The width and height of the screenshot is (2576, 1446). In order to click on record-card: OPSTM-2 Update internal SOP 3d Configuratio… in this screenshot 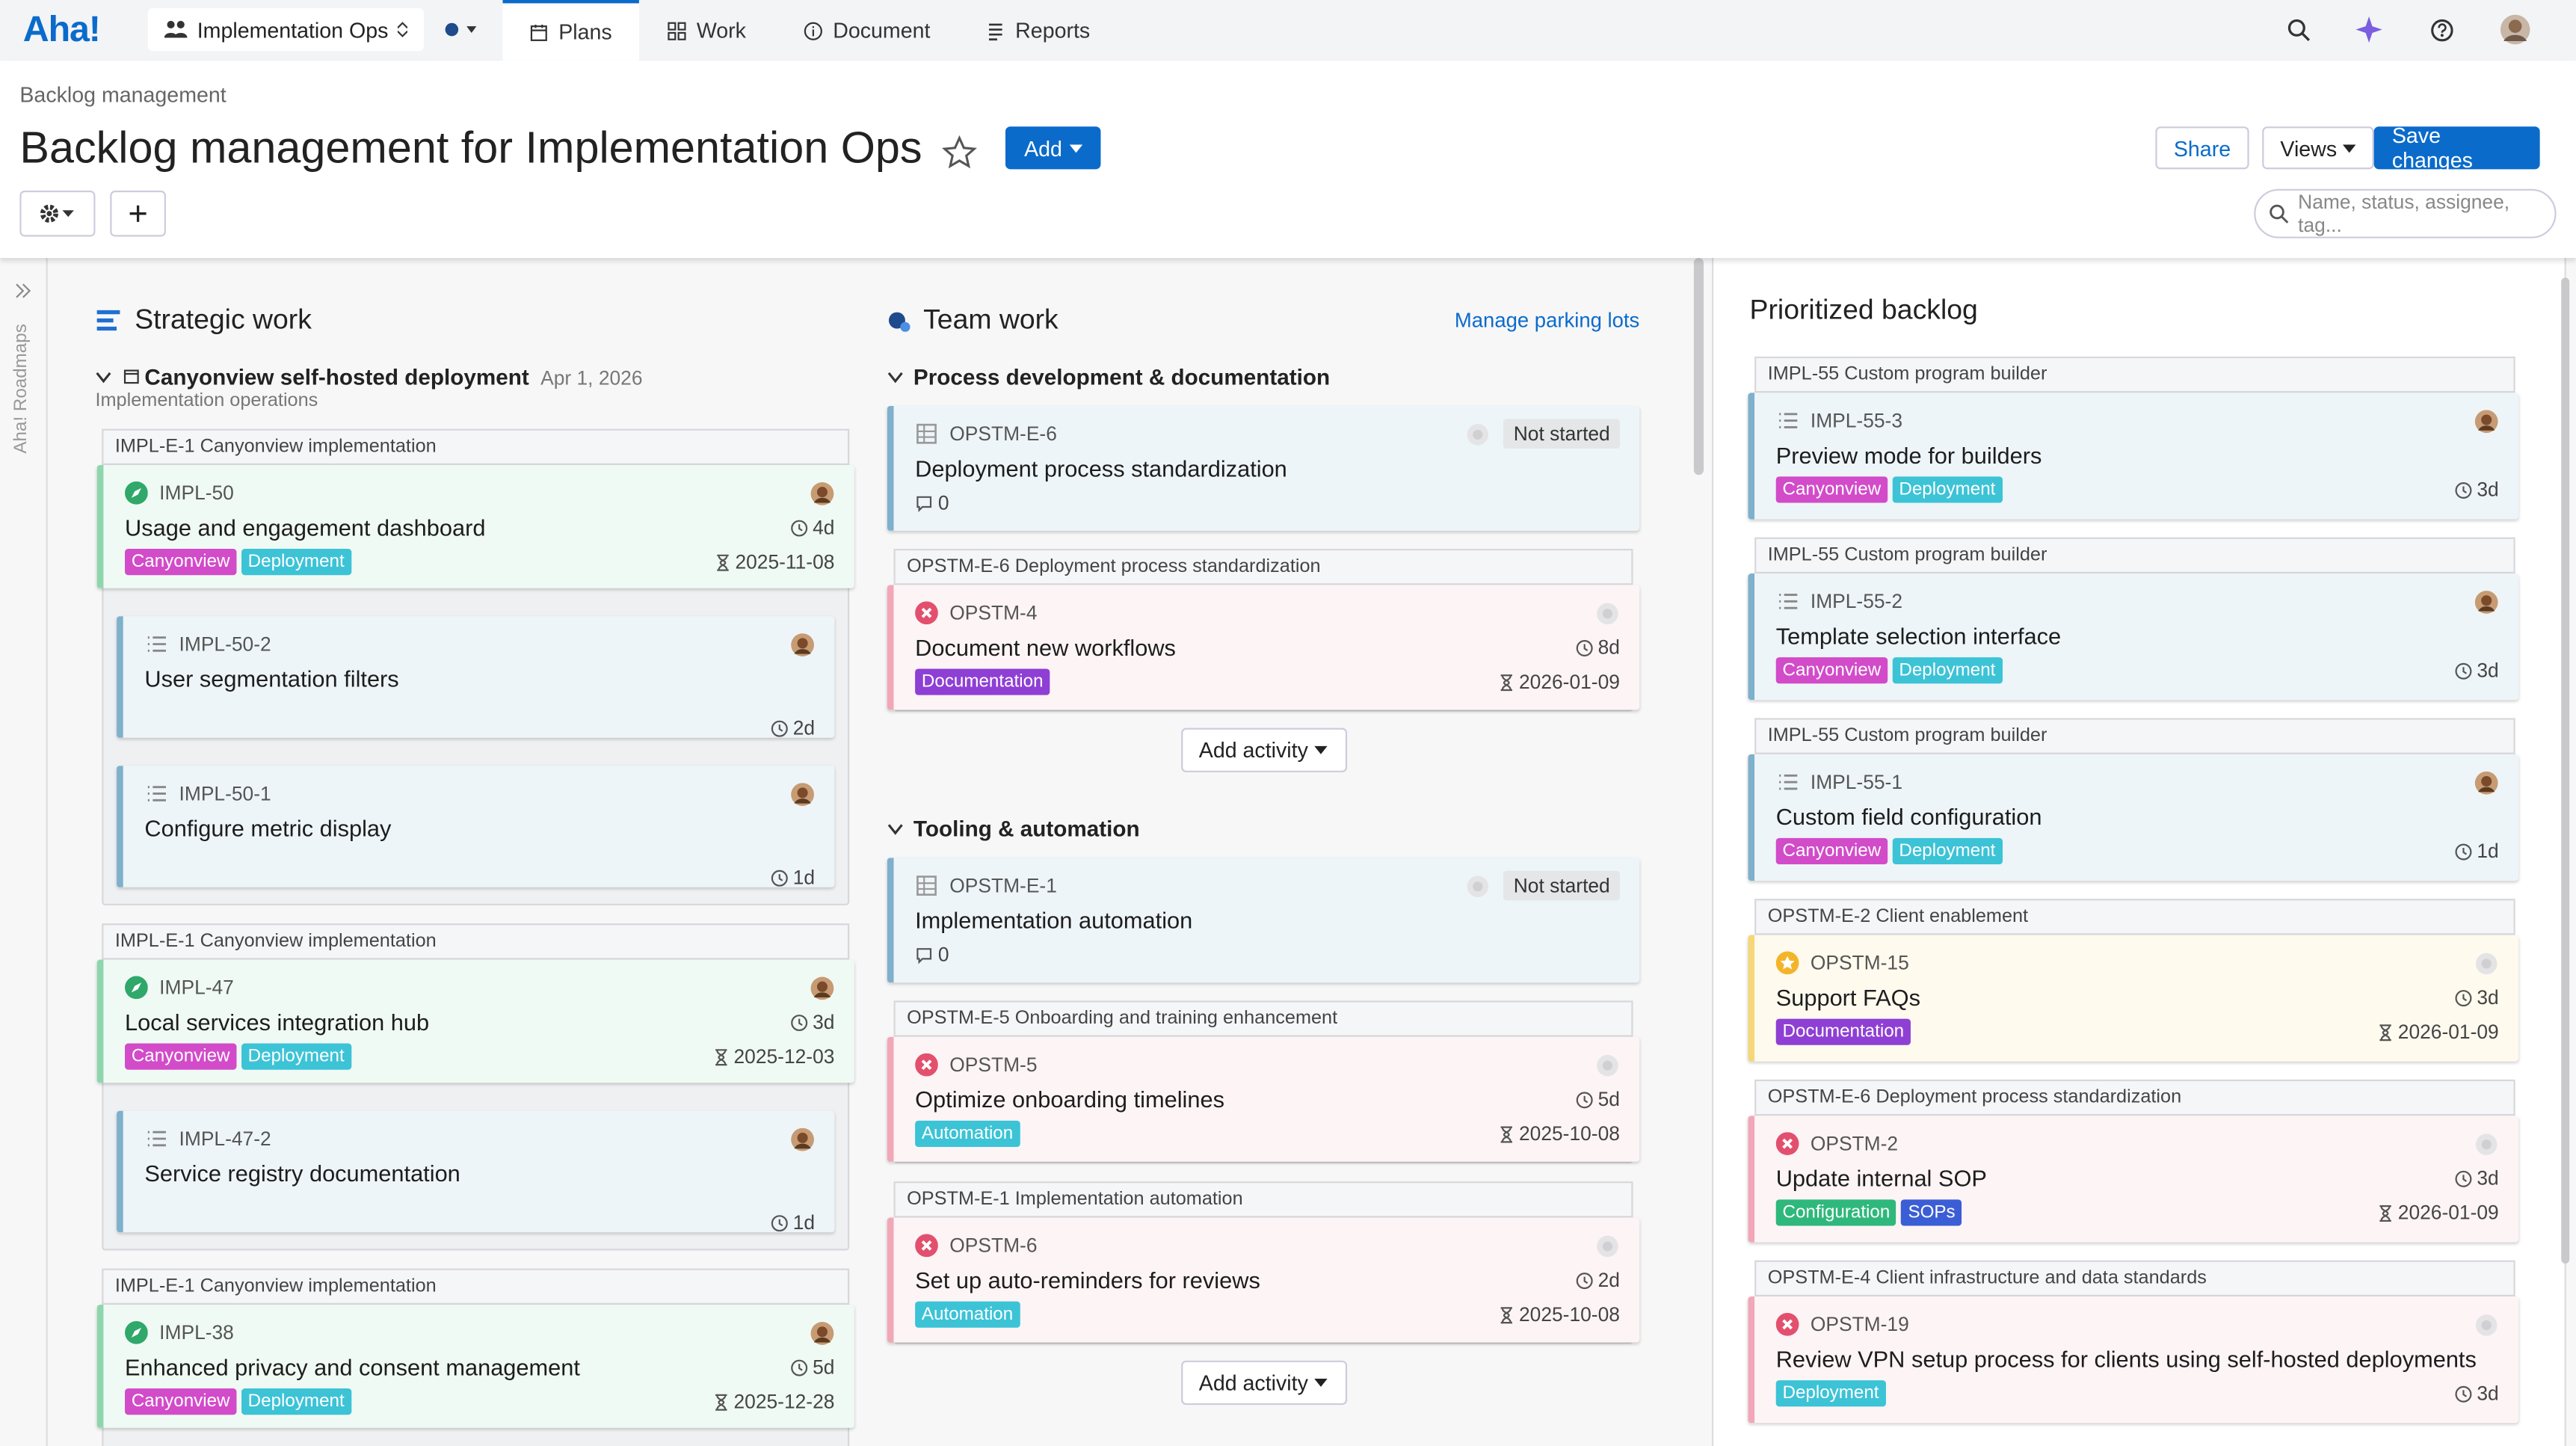, I will do `click(2133, 1179)`.